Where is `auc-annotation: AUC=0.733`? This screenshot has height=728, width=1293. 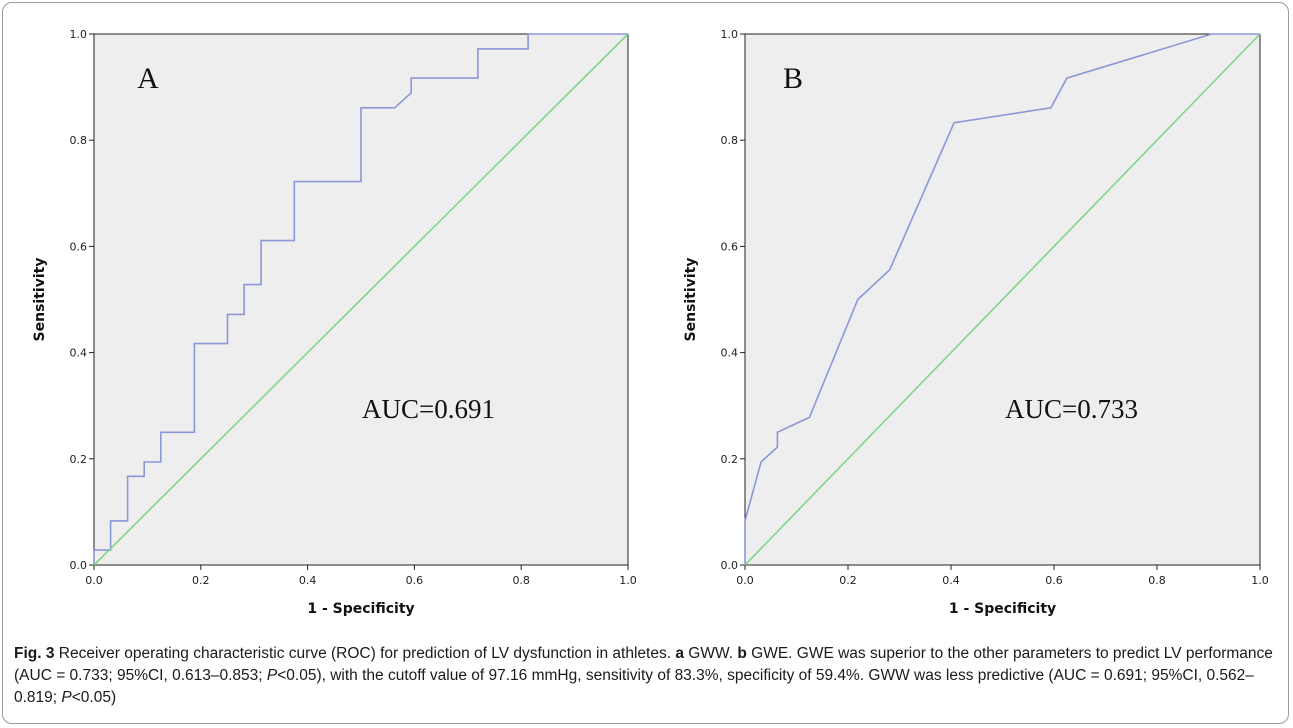 auc-annotation: AUC=0.733 is located at coordinates (1071, 409).